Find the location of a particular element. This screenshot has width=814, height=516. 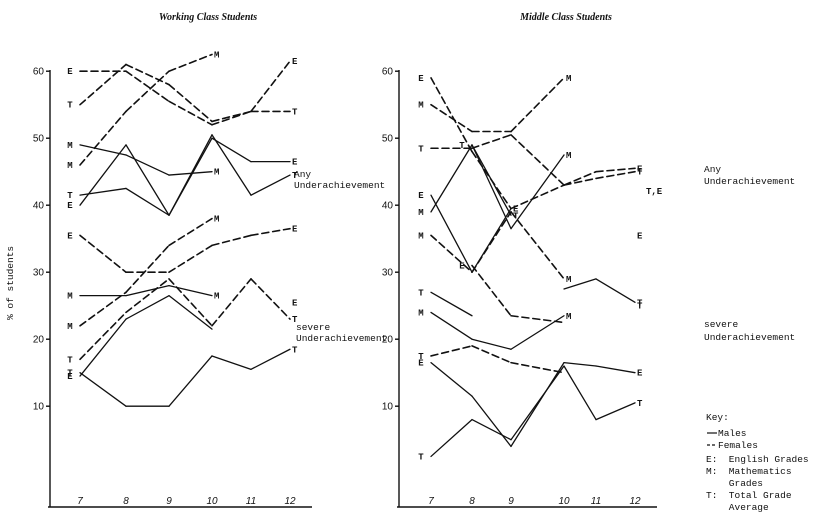

any-label-left-1: Any is located at coordinates (302, 174).